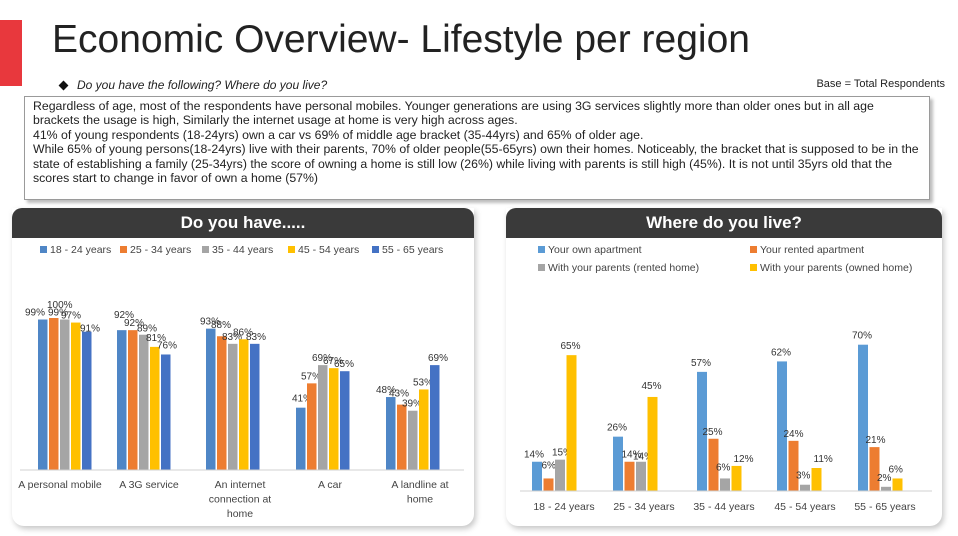 This screenshot has width=958, height=536. I want to click on data-label: 26%, so click(617, 428).